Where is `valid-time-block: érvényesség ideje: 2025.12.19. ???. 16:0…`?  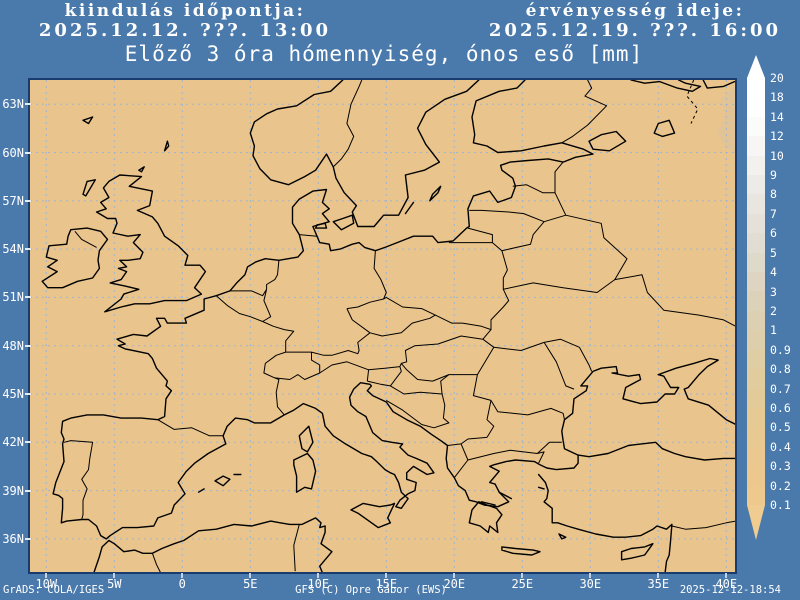 valid-time-block: érvényesség ideje: 2025.12.19. ???. 16:0… is located at coordinates (635, 21).